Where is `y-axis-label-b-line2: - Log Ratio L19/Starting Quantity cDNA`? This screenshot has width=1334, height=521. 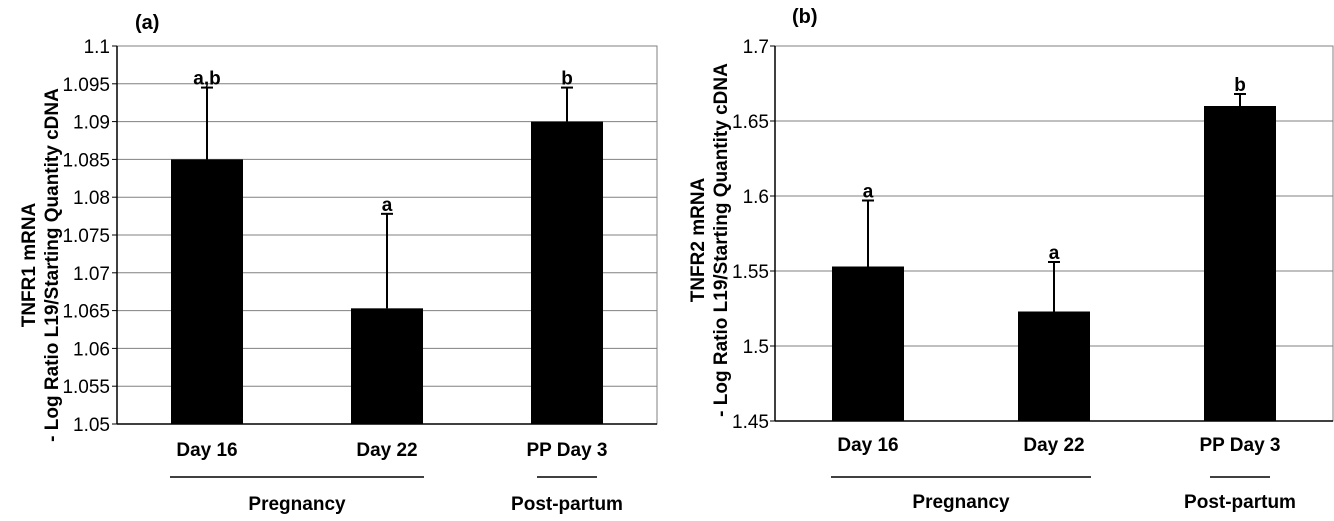
y-axis-label-b-line2: - Log Ratio L19/Starting Quantity cDNA is located at coordinates (721, 240).